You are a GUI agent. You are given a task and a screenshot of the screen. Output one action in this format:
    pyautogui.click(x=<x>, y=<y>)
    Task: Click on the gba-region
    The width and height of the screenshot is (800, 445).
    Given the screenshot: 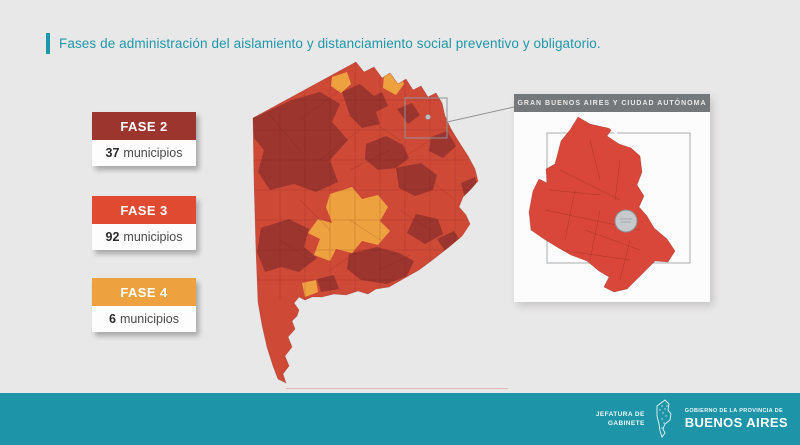 What is the action you would take?
    pyautogui.click(x=602, y=204)
    